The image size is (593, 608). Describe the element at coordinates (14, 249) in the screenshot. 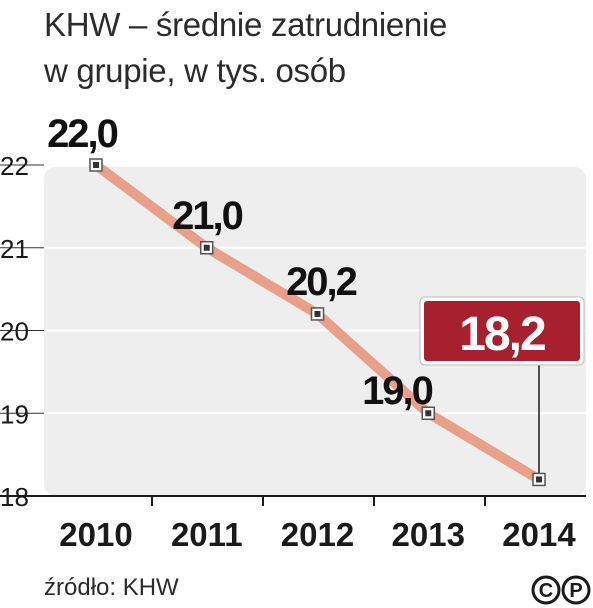

I see `y-tick-label: 21` at that location.